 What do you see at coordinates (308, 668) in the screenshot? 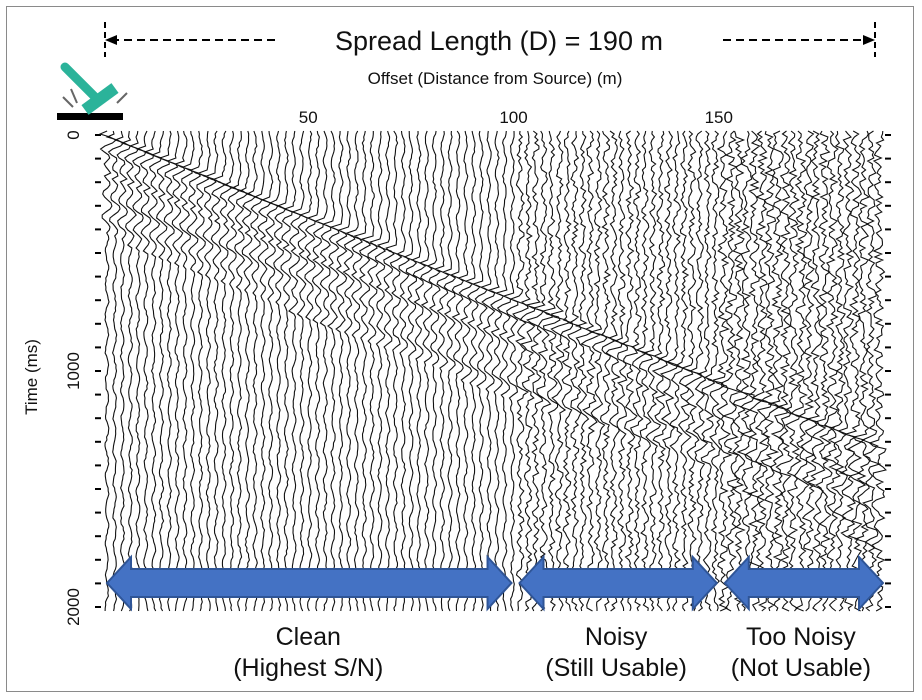
I see `zone-sublabel: (Highest S/N)` at bounding box center [308, 668].